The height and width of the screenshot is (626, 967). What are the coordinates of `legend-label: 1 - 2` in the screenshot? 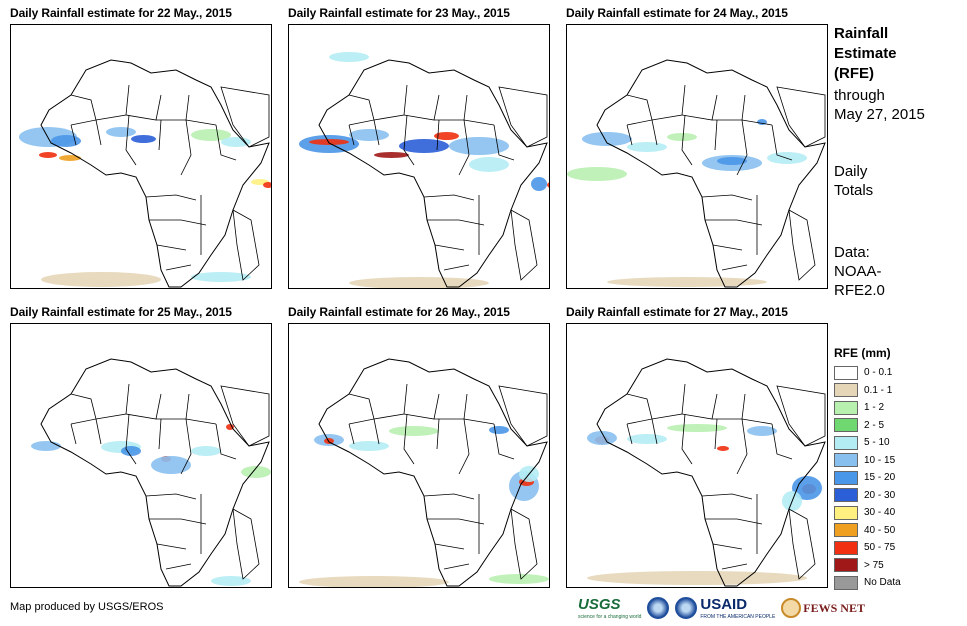 It's located at (874, 407).